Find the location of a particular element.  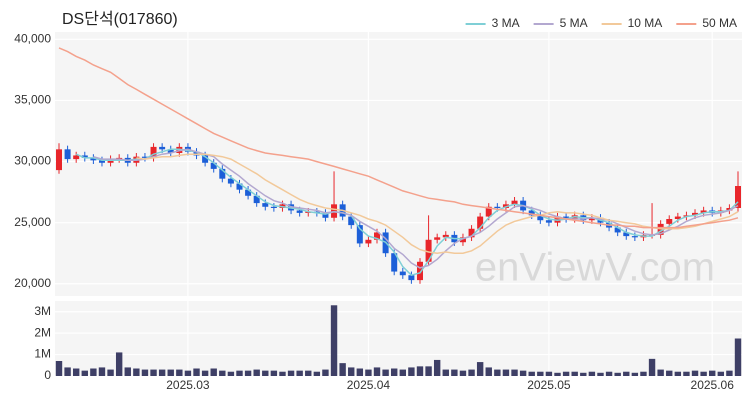

x-tick-label: 2025.04 is located at coordinates (369, 385).